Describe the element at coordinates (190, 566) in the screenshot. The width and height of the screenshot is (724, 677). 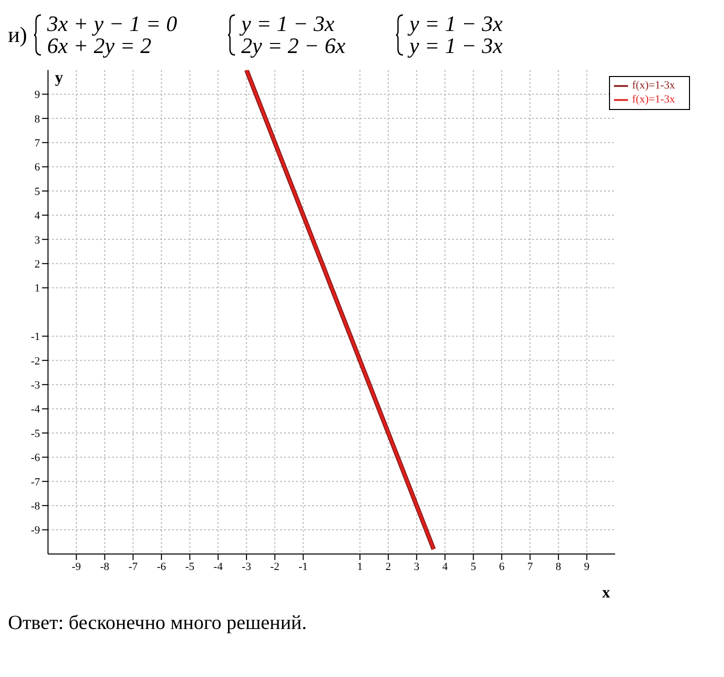
I see `x-tick-label: -5` at that location.